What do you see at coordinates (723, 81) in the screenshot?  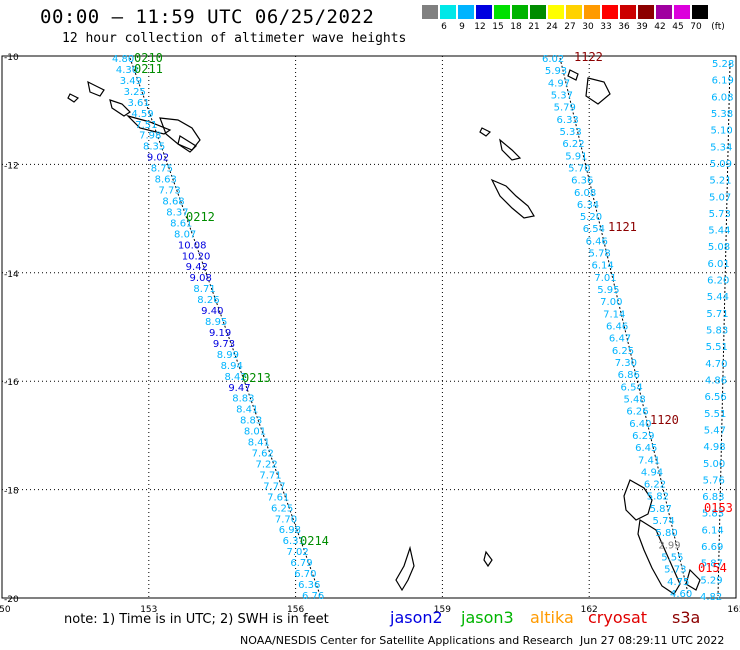 I see `wave-height-value: 6.19` at bounding box center [723, 81].